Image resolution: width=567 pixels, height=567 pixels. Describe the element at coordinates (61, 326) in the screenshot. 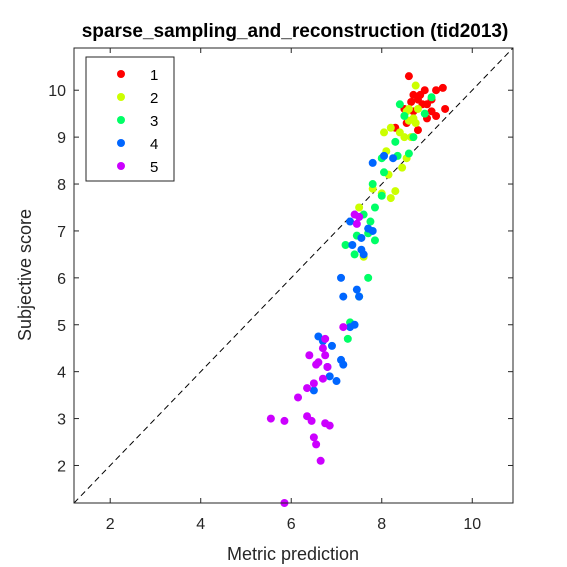

I see `y-tick-label: 5` at that location.